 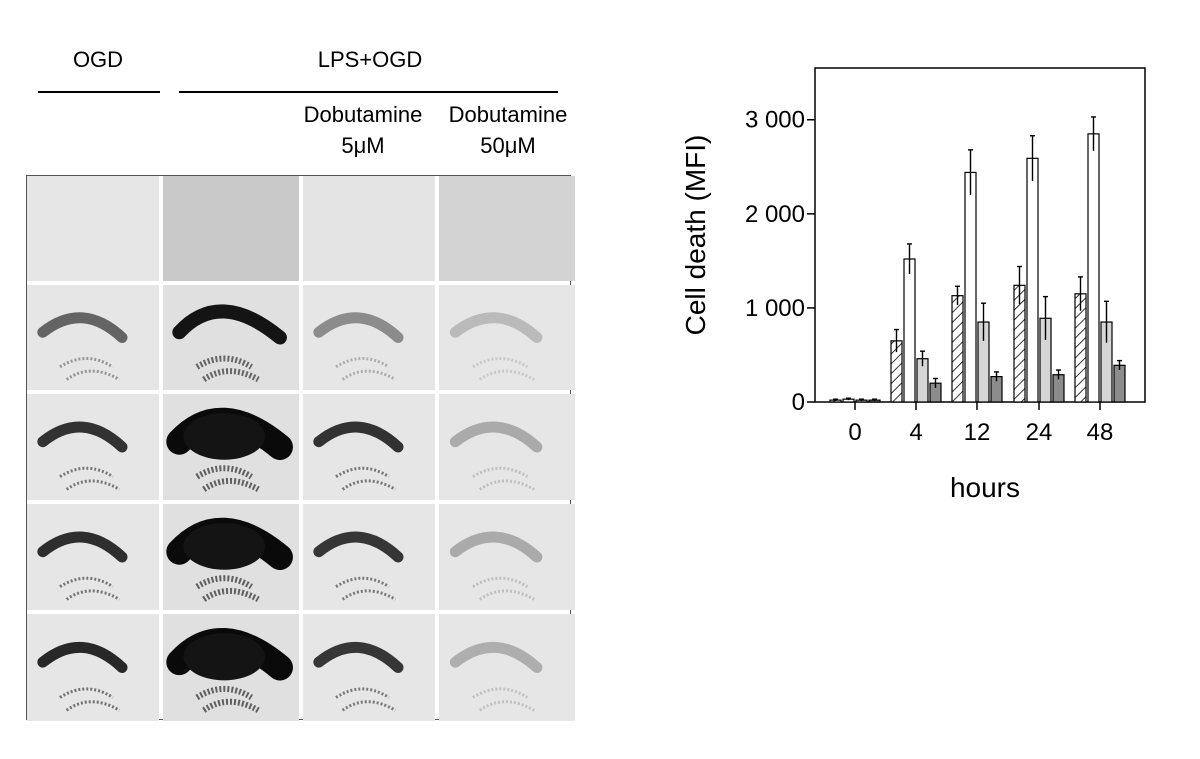 What do you see at coordinates (369, 228) in the screenshot?
I see `slice-image-r1-c3` at bounding box center [369, 228].